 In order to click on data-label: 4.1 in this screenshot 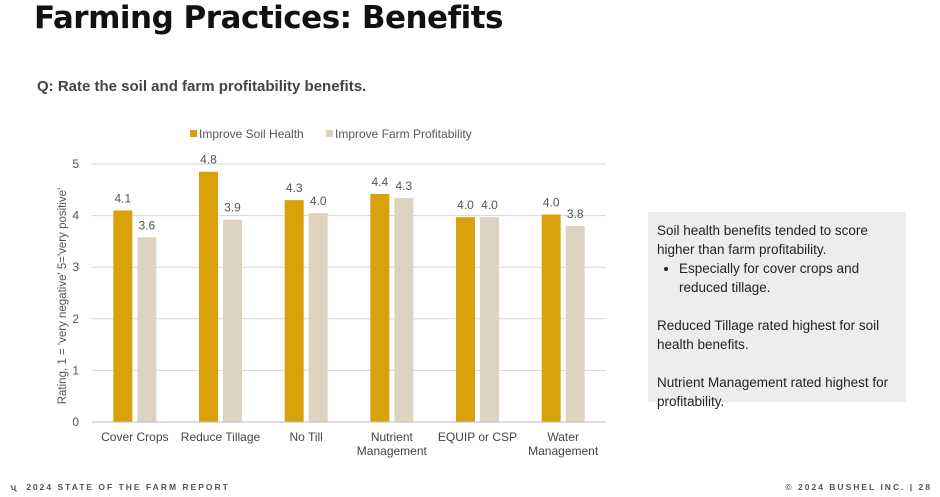, I will do `click(122, 198)`.